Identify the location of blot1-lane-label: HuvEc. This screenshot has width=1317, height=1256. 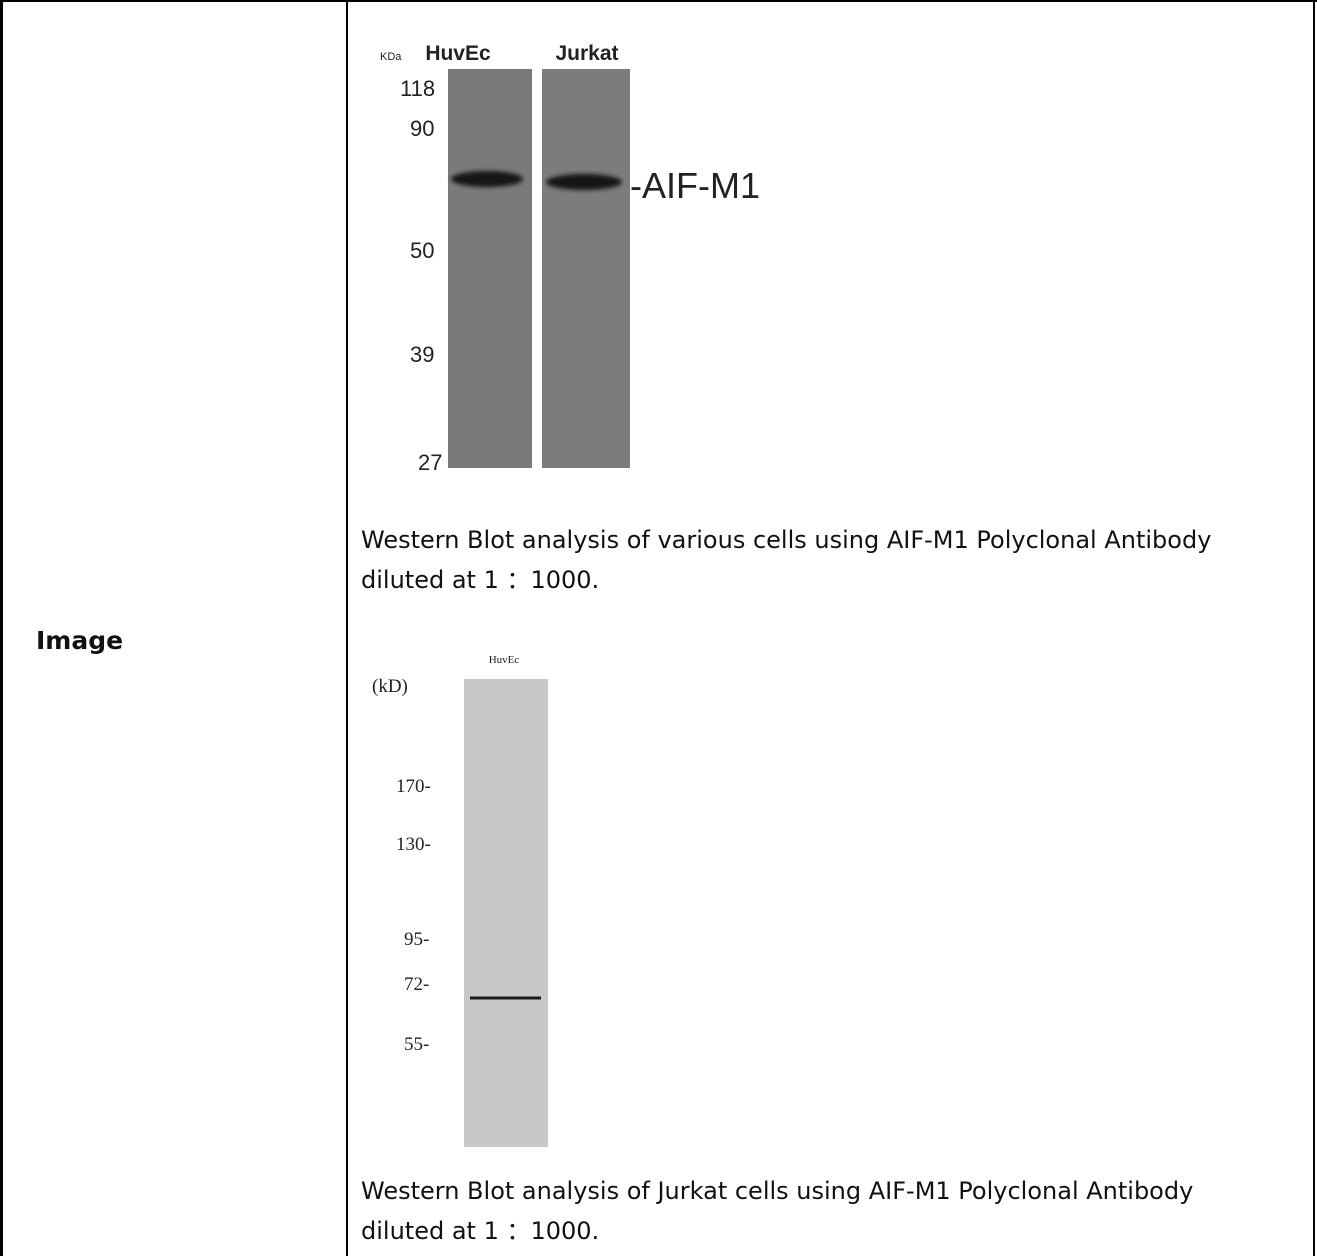
(458, 53).